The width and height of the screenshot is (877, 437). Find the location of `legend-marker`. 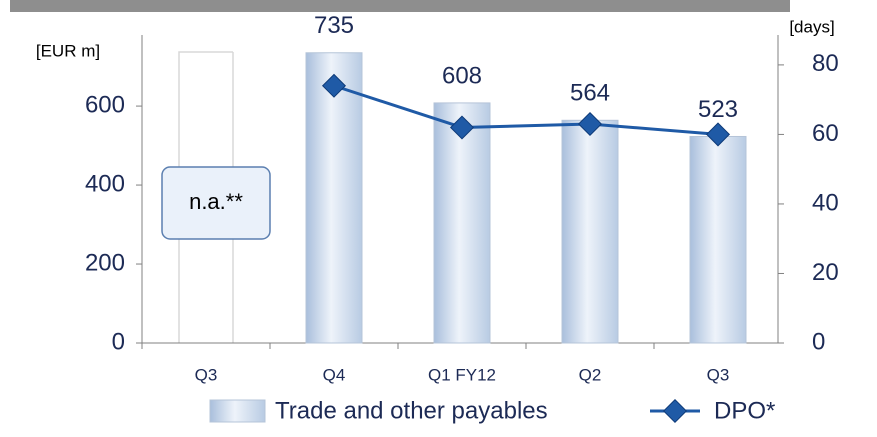

legend-marker is located at coordinates (675, 411).